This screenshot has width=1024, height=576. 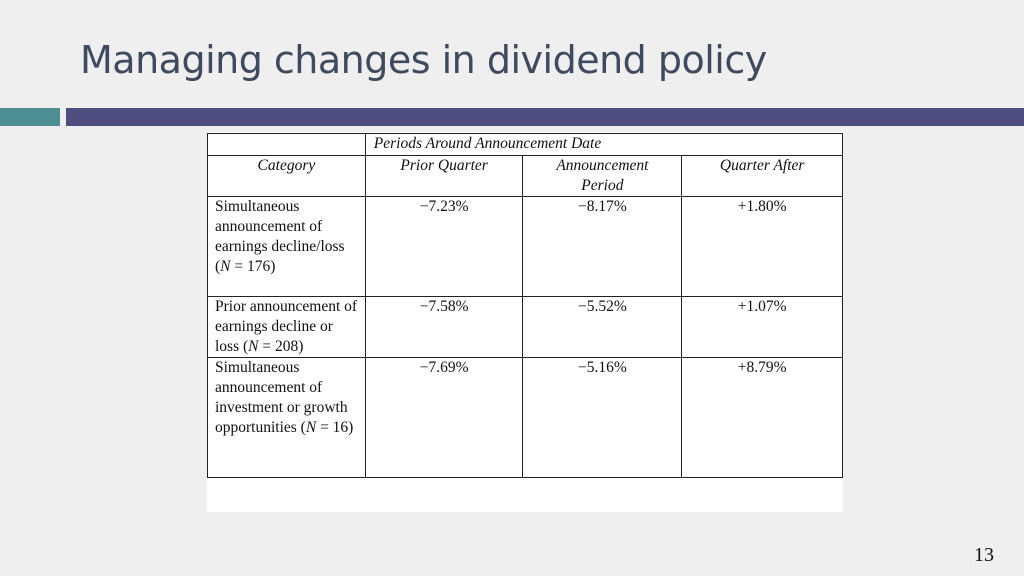 I want to click on column-header-quarter-after: Quarter After, so click(x=762, y=176).